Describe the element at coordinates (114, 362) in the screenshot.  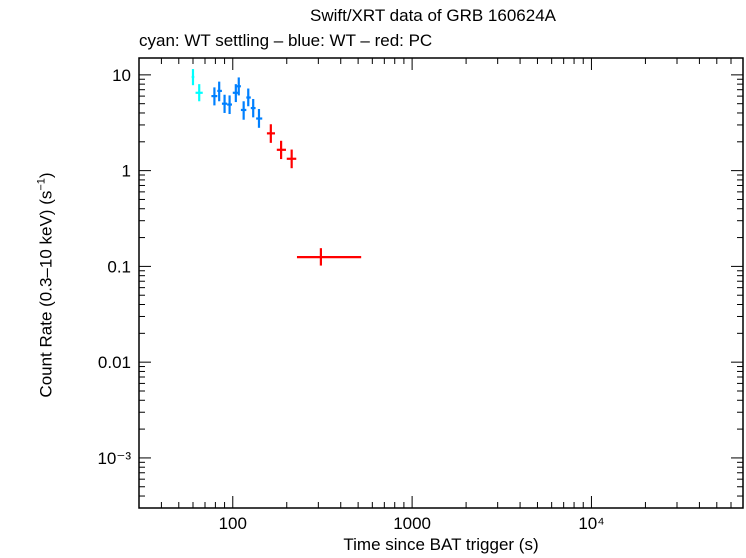
I see `y-tick-label: 0.01` at that location.